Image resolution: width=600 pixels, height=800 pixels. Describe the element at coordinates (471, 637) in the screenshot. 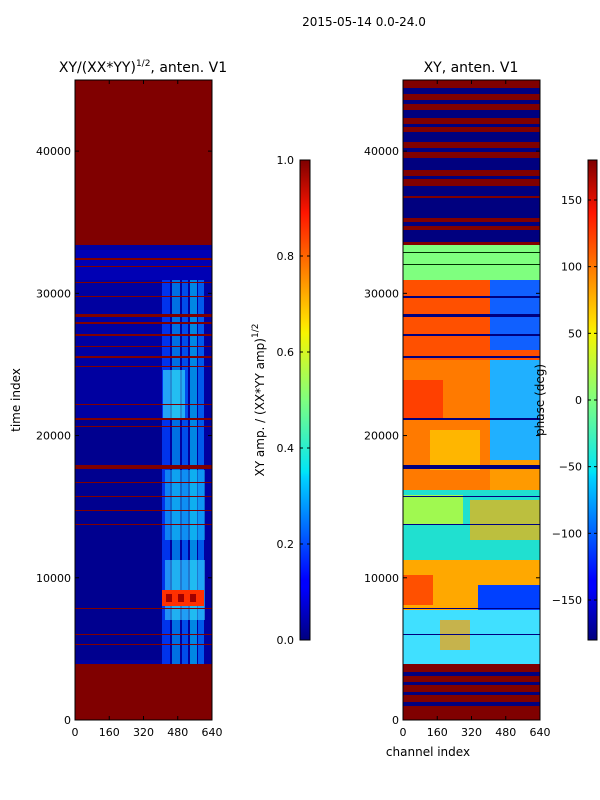

I see `right-region-low-cyan` at that location.